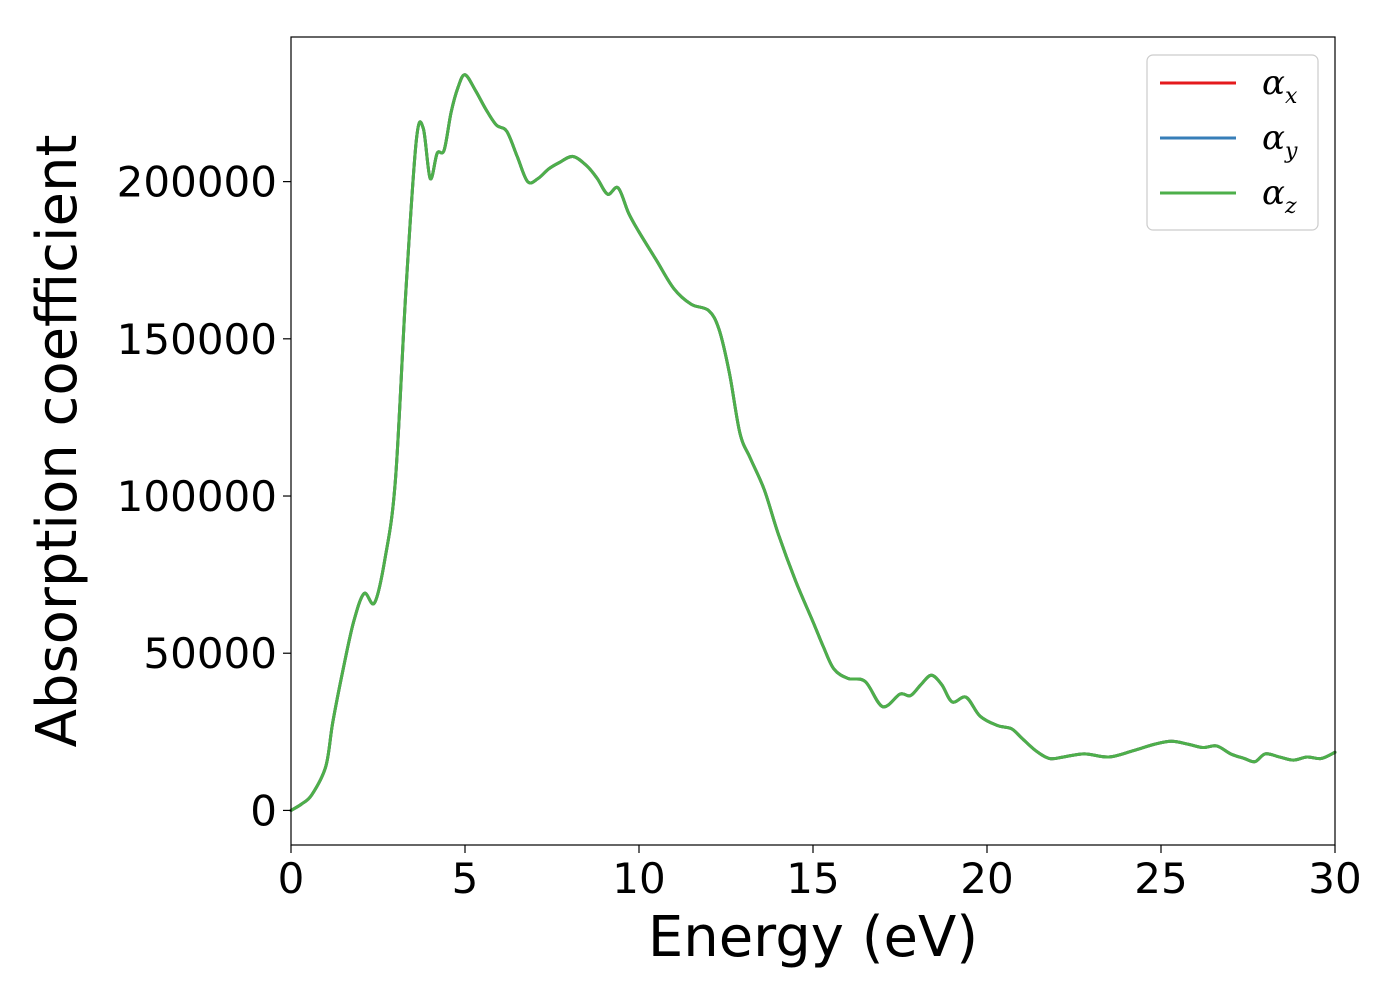 This screenshot has height=1000, width=1400. I want to click on y-tick-label: 100000, so click(197, 496).